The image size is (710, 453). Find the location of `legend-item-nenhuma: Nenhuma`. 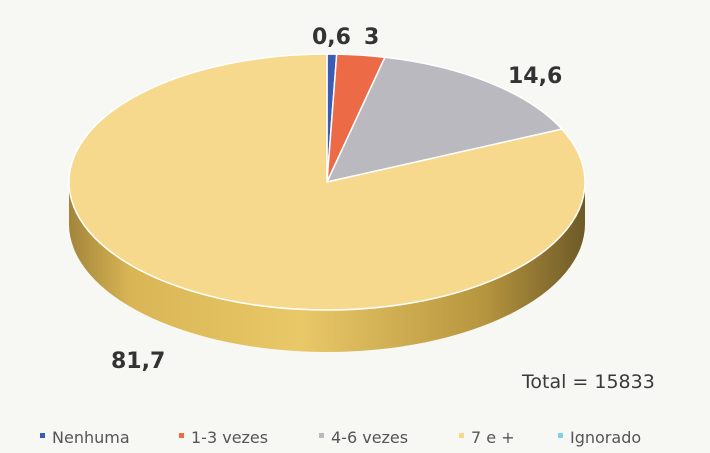

legend-item-nenhuma: Nenhuma is located at coordinates (85, 437).